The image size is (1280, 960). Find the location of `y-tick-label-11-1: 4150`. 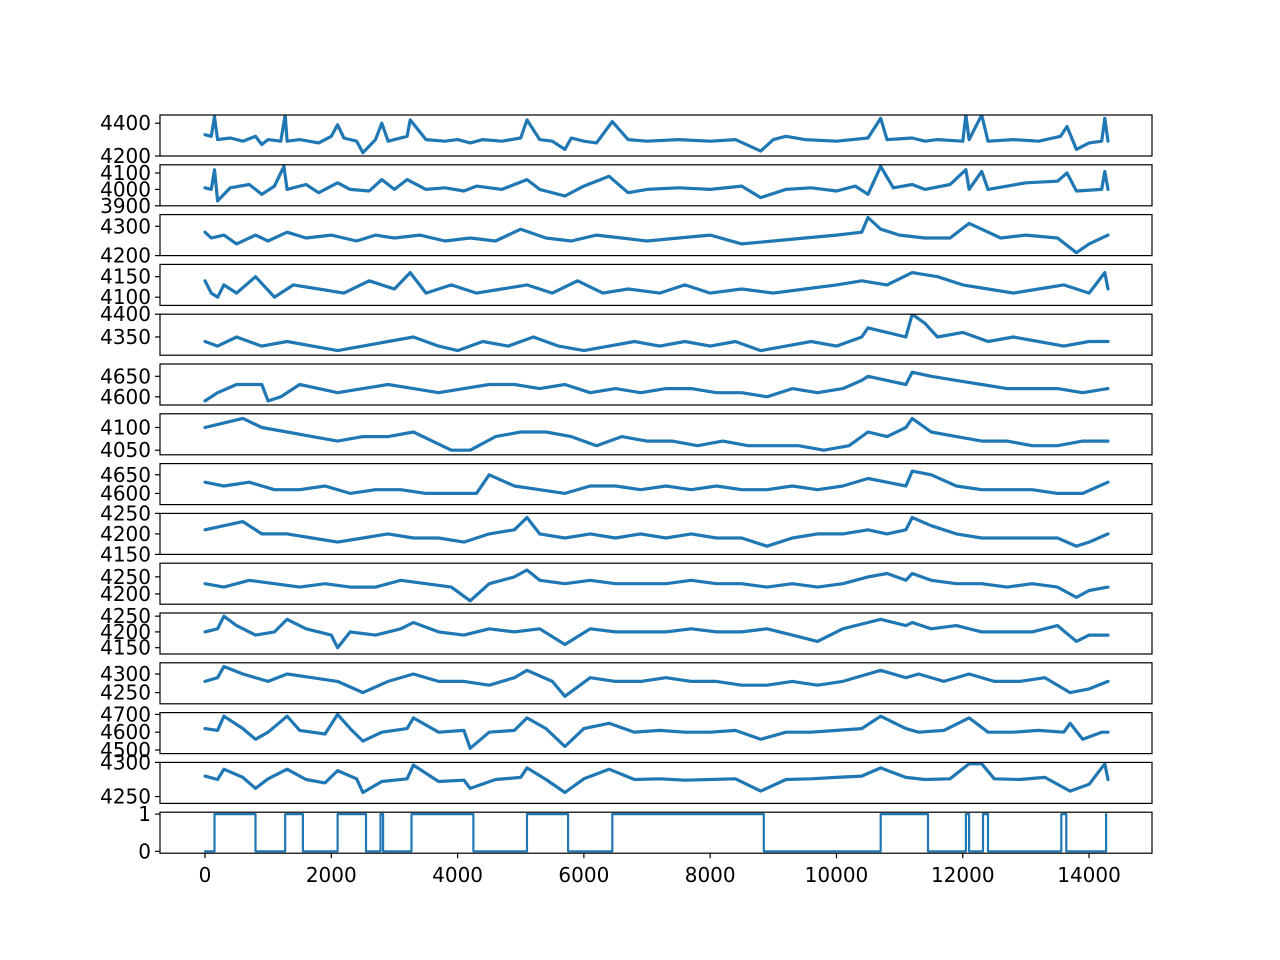

y-tick-label-11-1: 4150 is located at coordinates (125, 648).